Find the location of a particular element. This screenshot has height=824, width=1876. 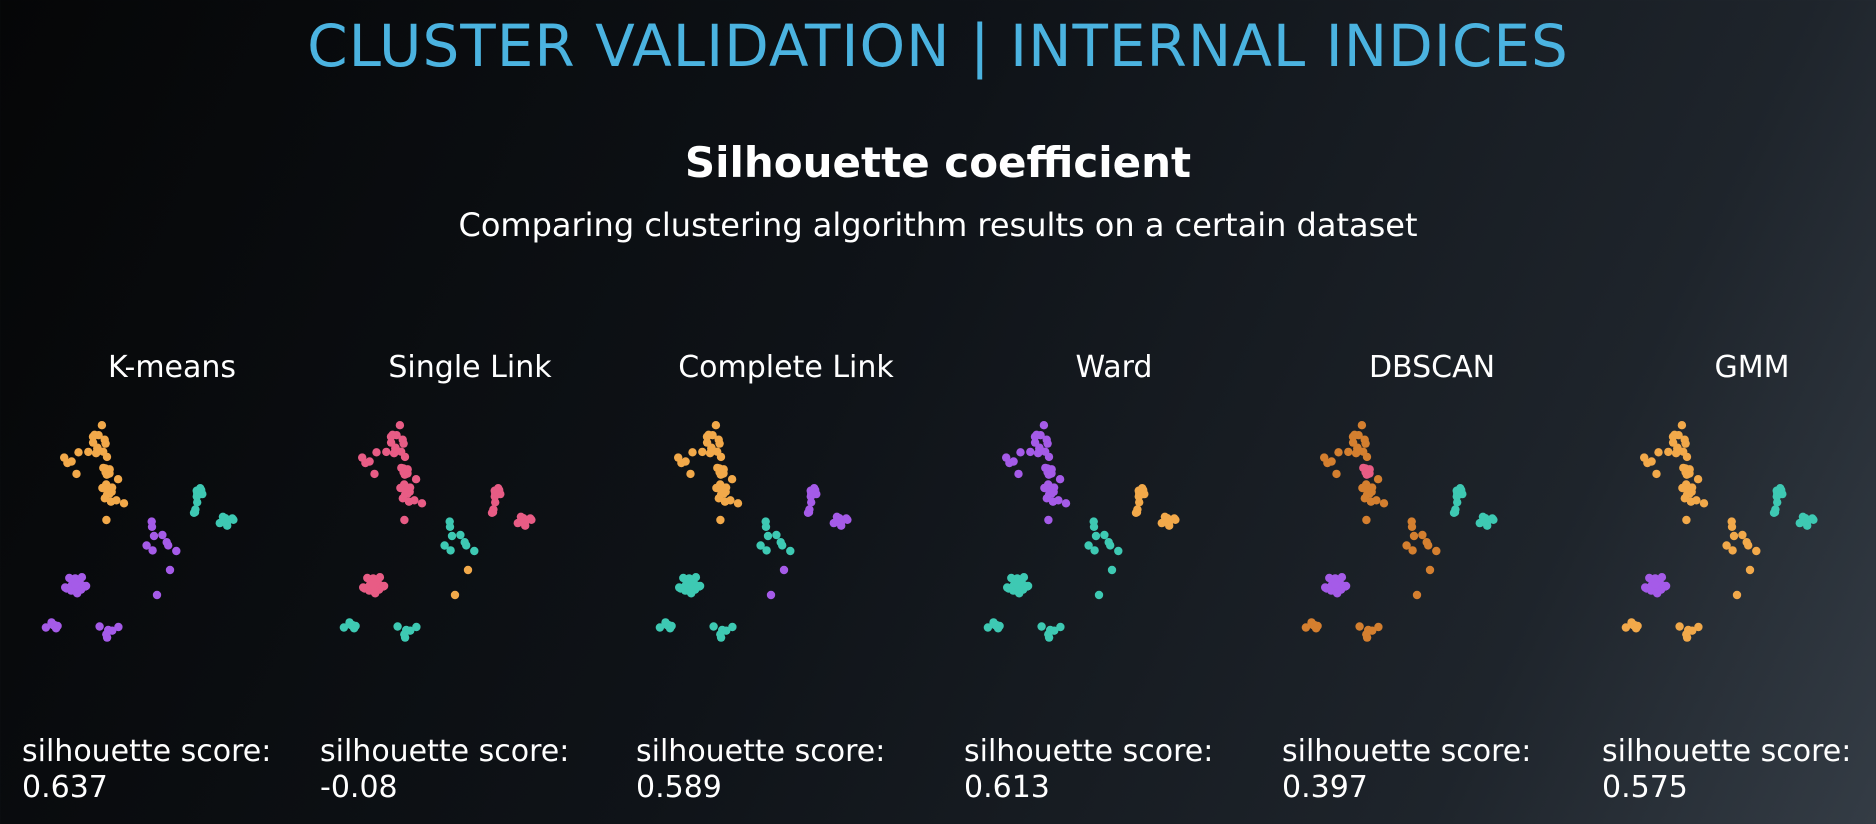

page-title: CLUSTER VALIDATION | INTERNAL INDICES is located at coordinates (938, 46).